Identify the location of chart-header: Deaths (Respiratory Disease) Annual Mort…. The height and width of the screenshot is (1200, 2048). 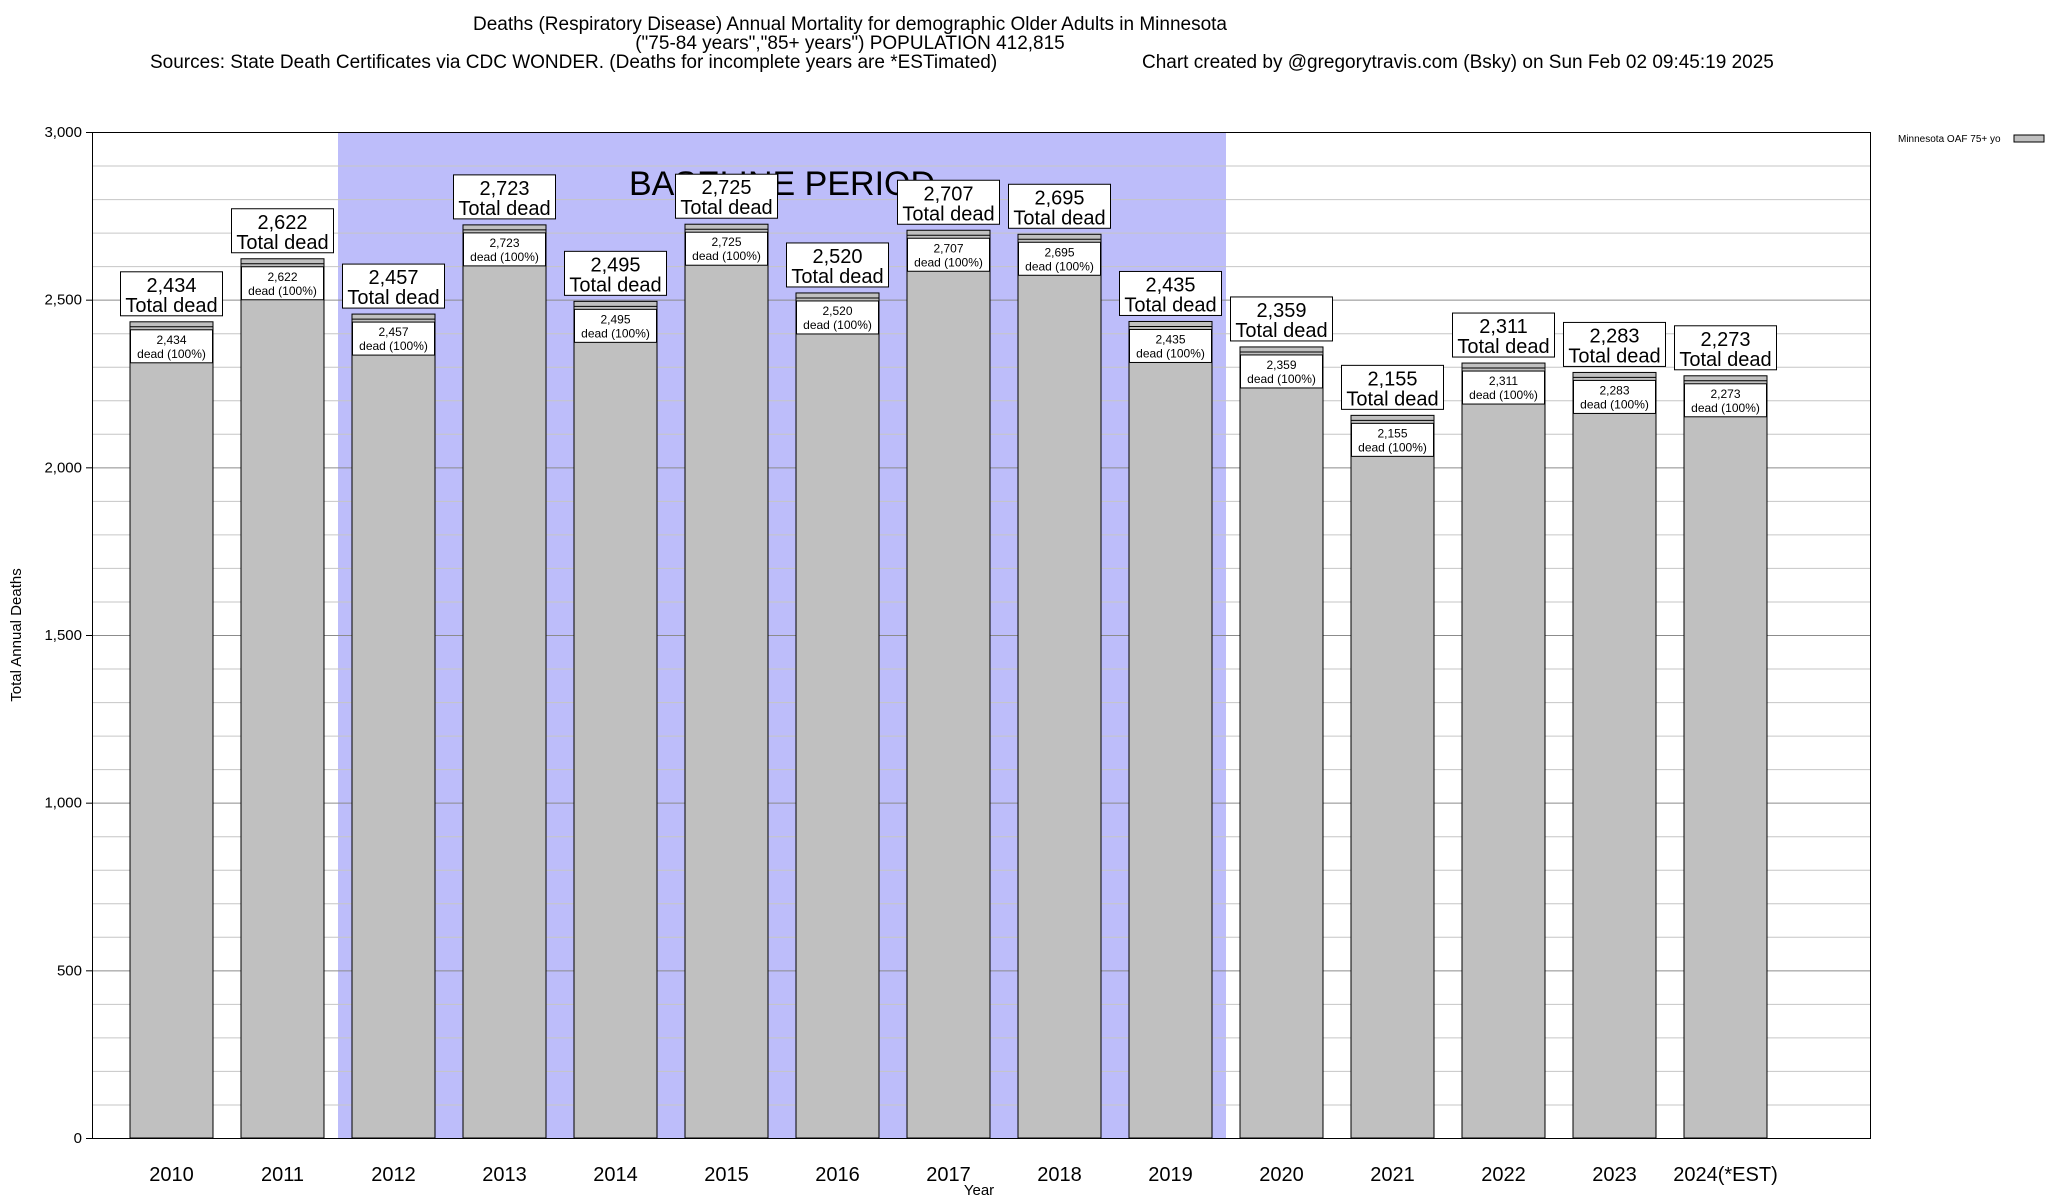
(1024, 40).